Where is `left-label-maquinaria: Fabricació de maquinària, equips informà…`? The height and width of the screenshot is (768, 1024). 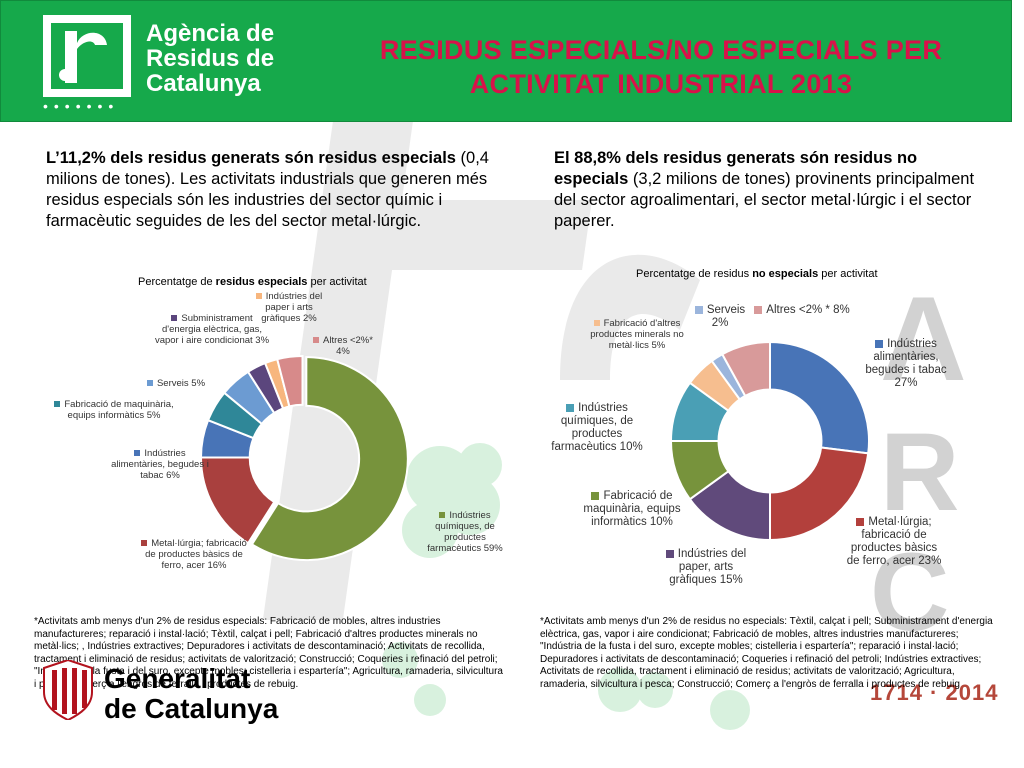
left-label-maquinaria: Fabricació de maquinària, equips informà… is located at coordinates (114, 410).